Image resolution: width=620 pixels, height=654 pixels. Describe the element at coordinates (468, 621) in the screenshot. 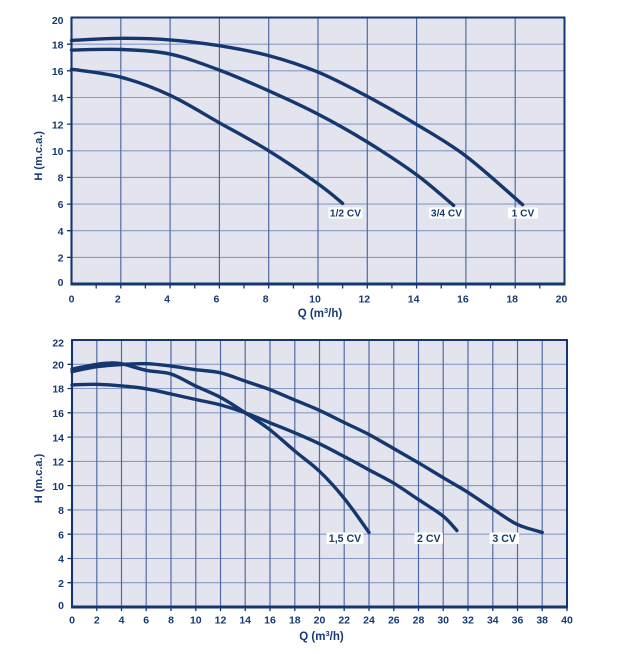

I see `svg-text: 32` at that location.